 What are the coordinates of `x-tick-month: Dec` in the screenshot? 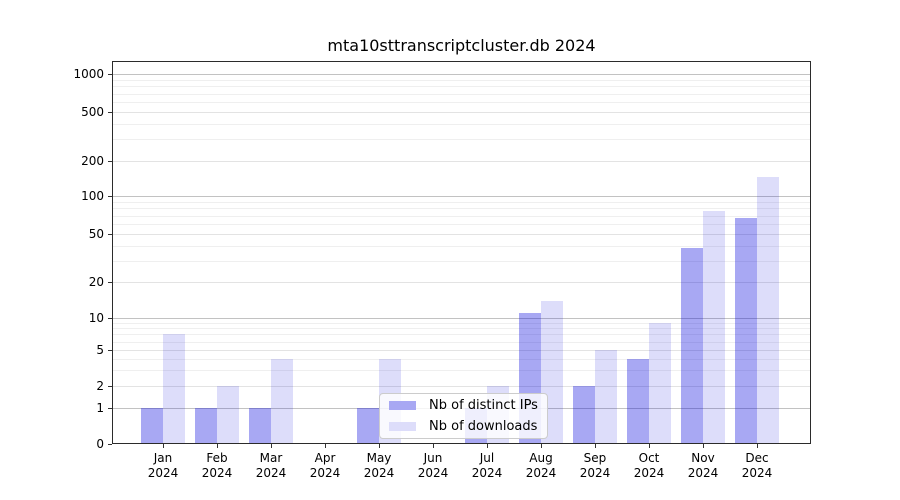 It's located at (757, 458).